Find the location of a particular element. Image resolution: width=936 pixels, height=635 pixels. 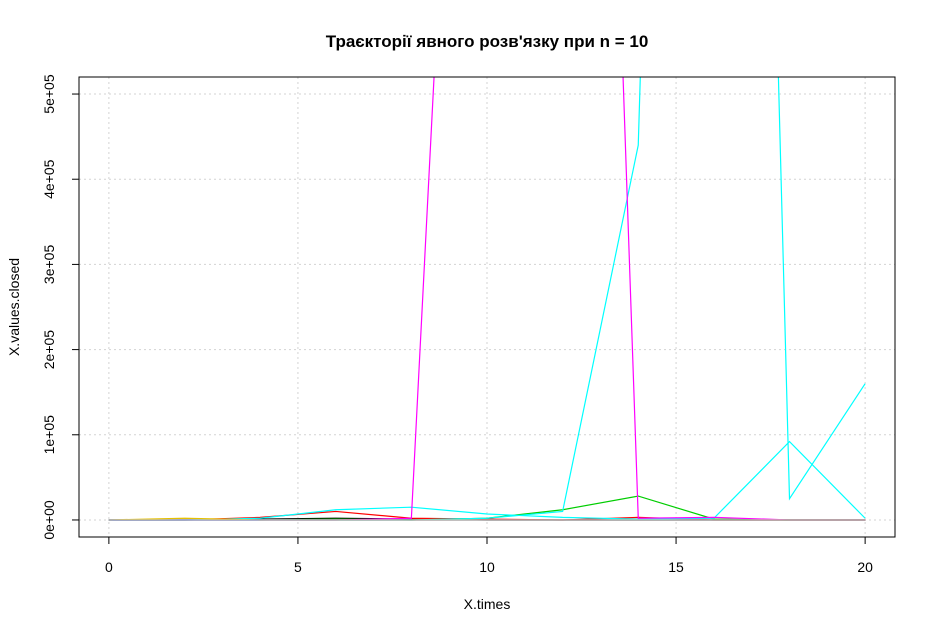

x-tick-label: 15 is located at coordinates (676, 567).